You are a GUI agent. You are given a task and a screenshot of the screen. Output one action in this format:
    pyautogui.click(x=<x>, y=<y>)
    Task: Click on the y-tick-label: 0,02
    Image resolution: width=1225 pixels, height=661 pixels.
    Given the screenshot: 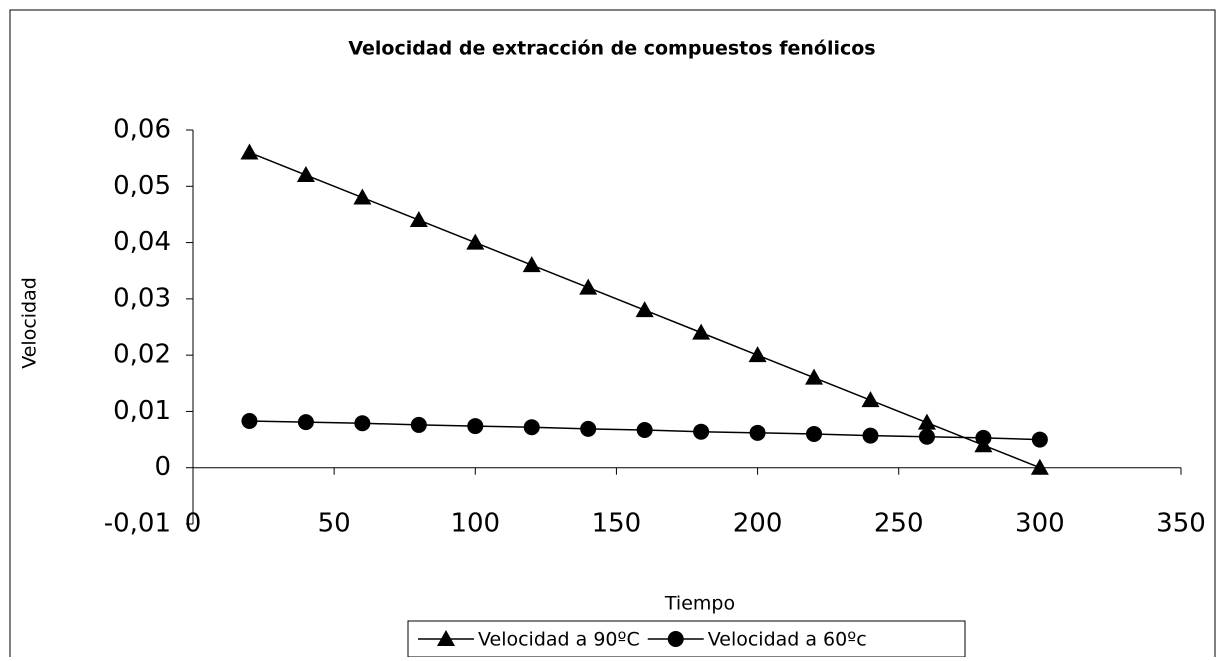 What is the action you would take?
    pyautogui.click(x=142, y=355)
    